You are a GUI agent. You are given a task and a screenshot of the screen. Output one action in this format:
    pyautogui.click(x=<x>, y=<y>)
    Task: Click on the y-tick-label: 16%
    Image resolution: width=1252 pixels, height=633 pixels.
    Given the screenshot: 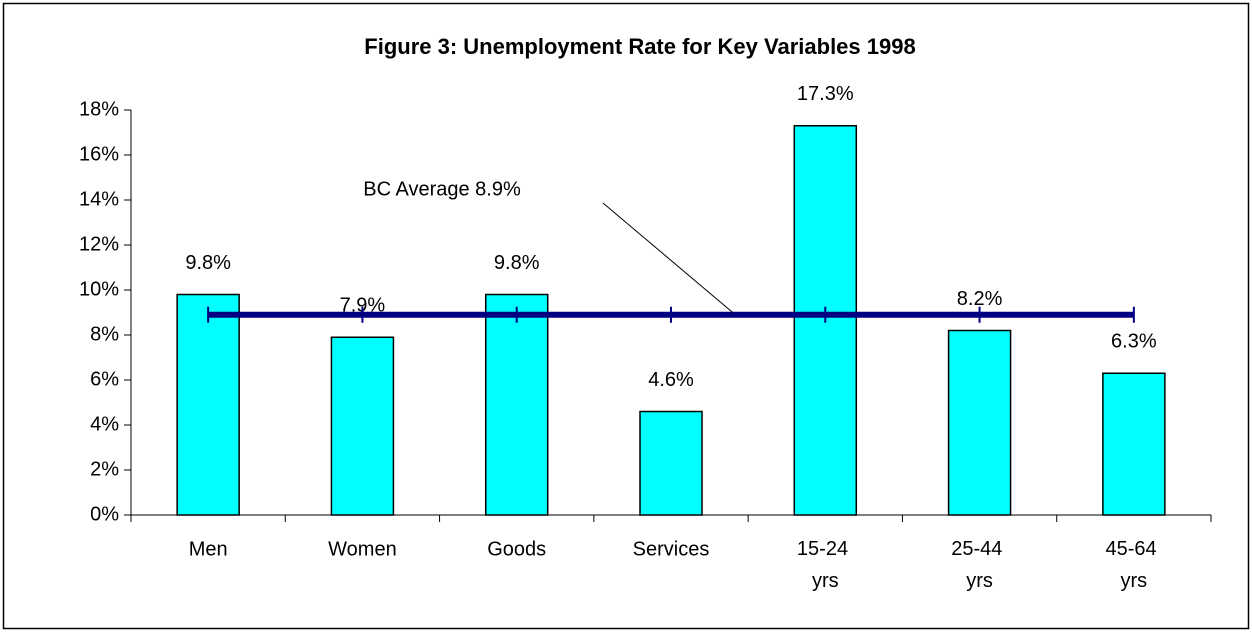 What is the action you would take?
    pyautogui.click(x=99, y=154)
    